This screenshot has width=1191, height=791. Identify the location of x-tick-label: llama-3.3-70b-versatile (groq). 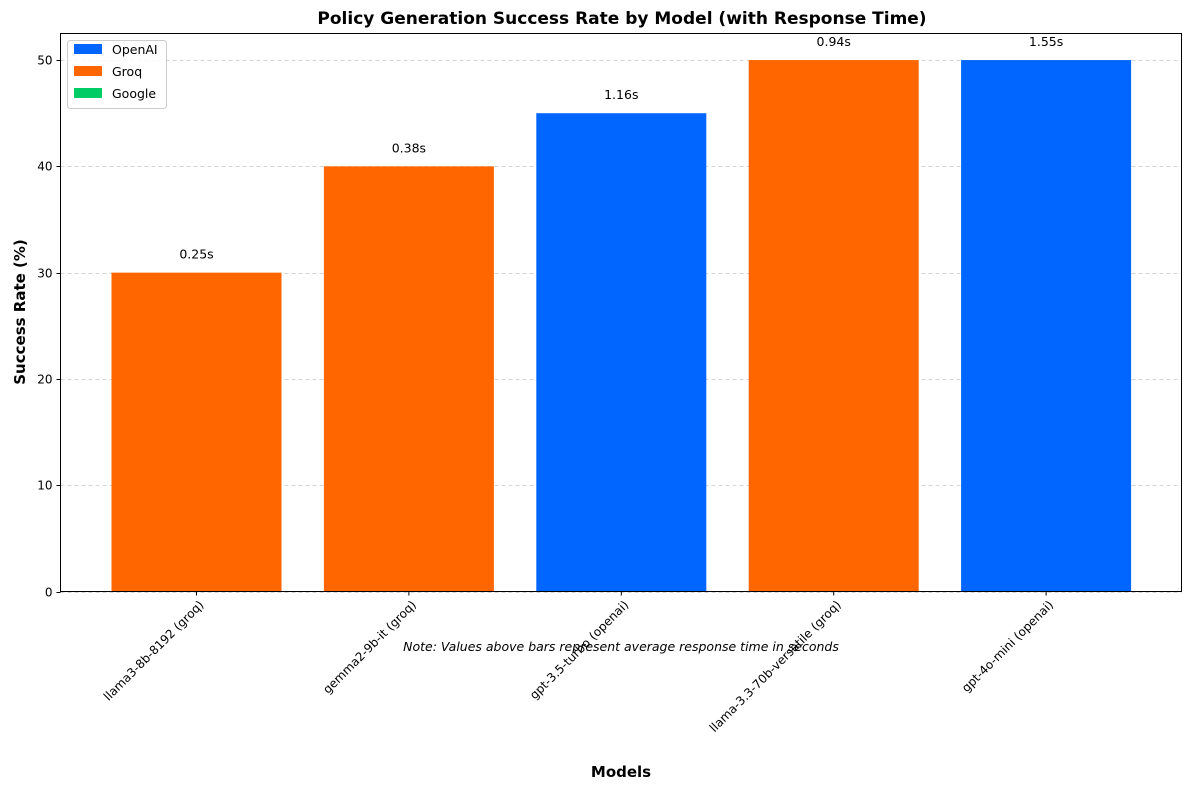
(775, 666).